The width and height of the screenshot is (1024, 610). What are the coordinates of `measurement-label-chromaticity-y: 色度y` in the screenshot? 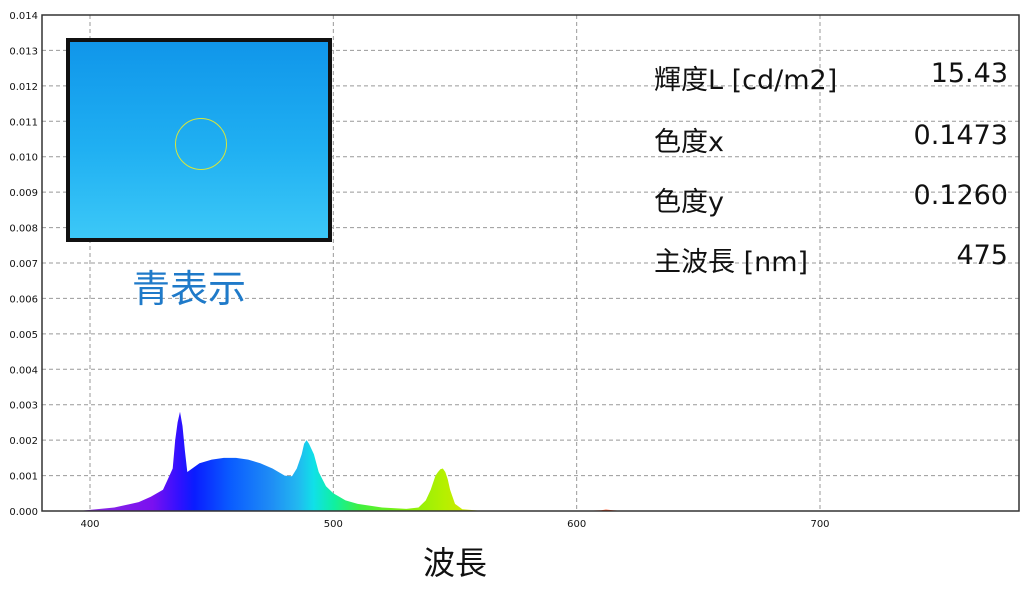 It's located at (689, 202).